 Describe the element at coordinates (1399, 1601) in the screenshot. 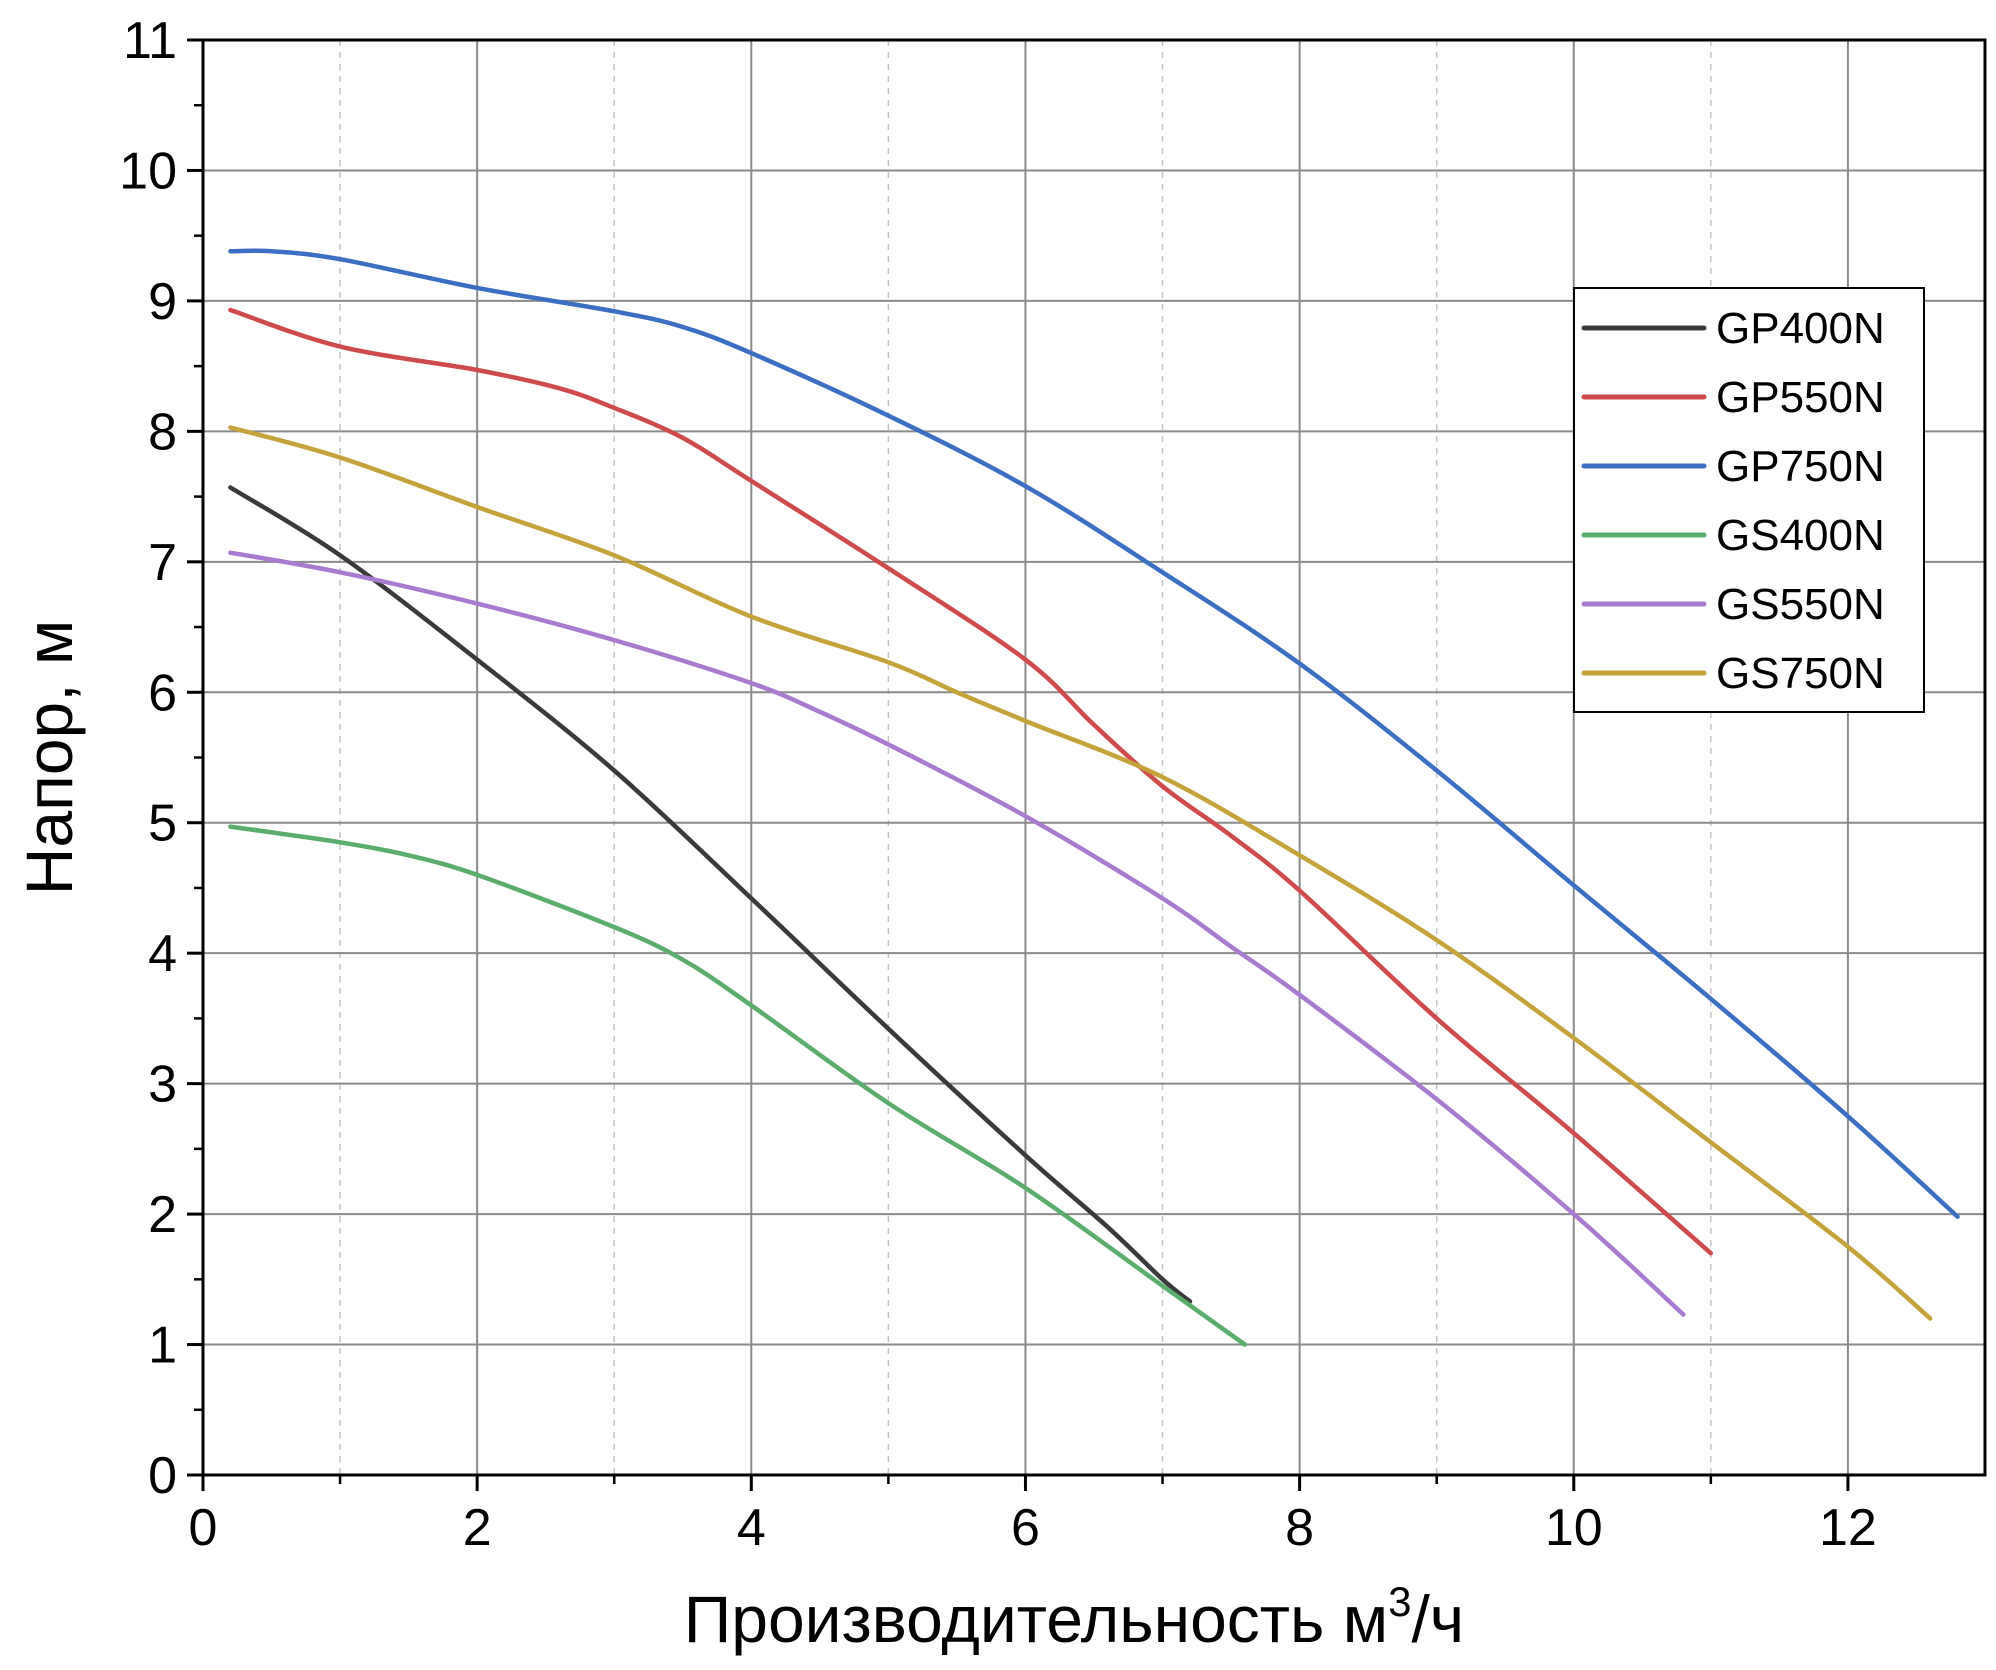

I see `x-axis-title-sup: 3` at that location.